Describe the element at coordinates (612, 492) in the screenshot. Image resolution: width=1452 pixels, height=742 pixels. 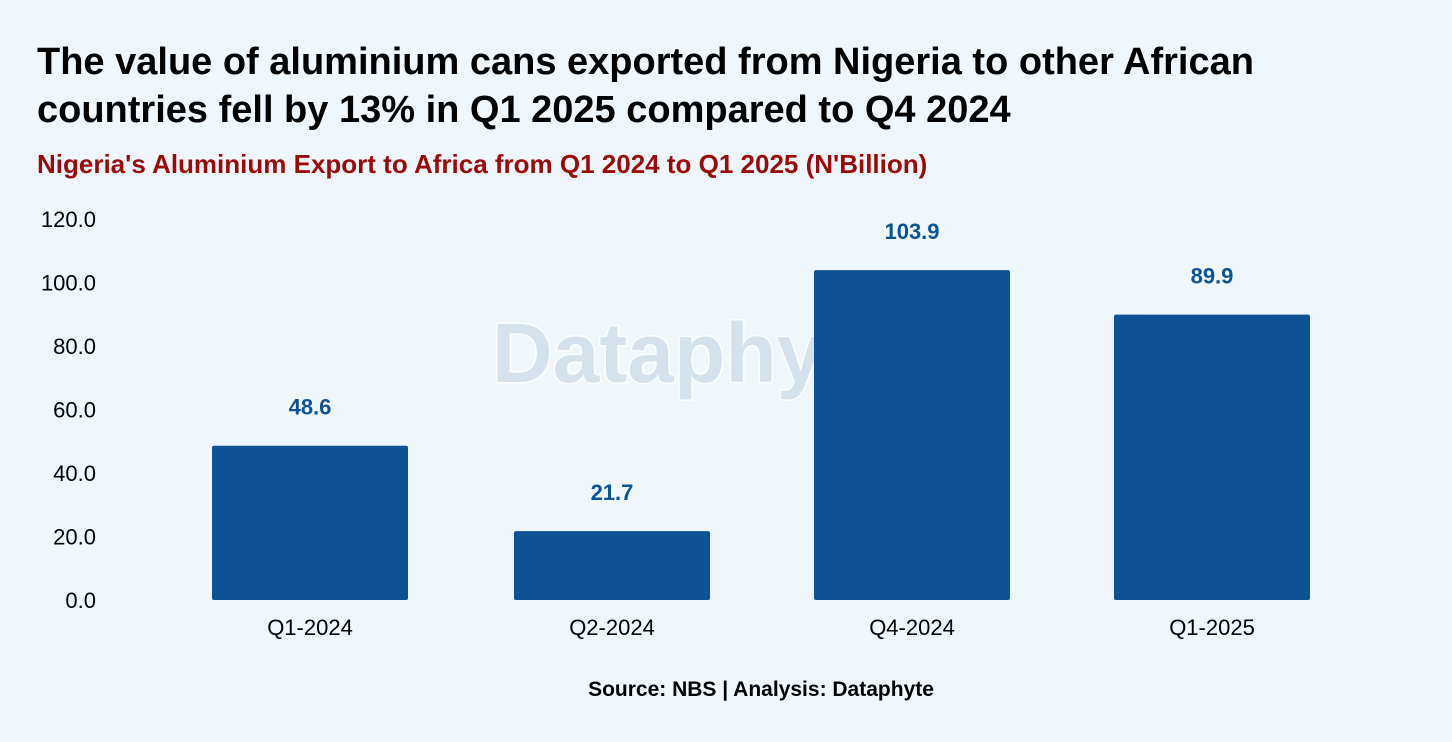
I see `bar-value-label: 21.7` at that location.